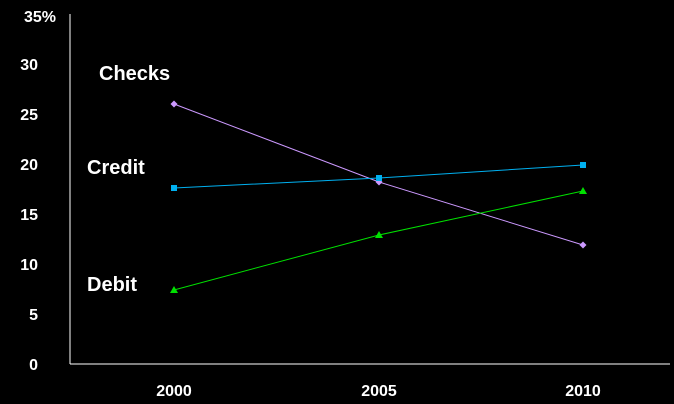 This screenshot has width=674, height=404. Describe the element at coordinates (40, 17) in the screenshot. I see `y-tick-label-35: 35%` at that location.